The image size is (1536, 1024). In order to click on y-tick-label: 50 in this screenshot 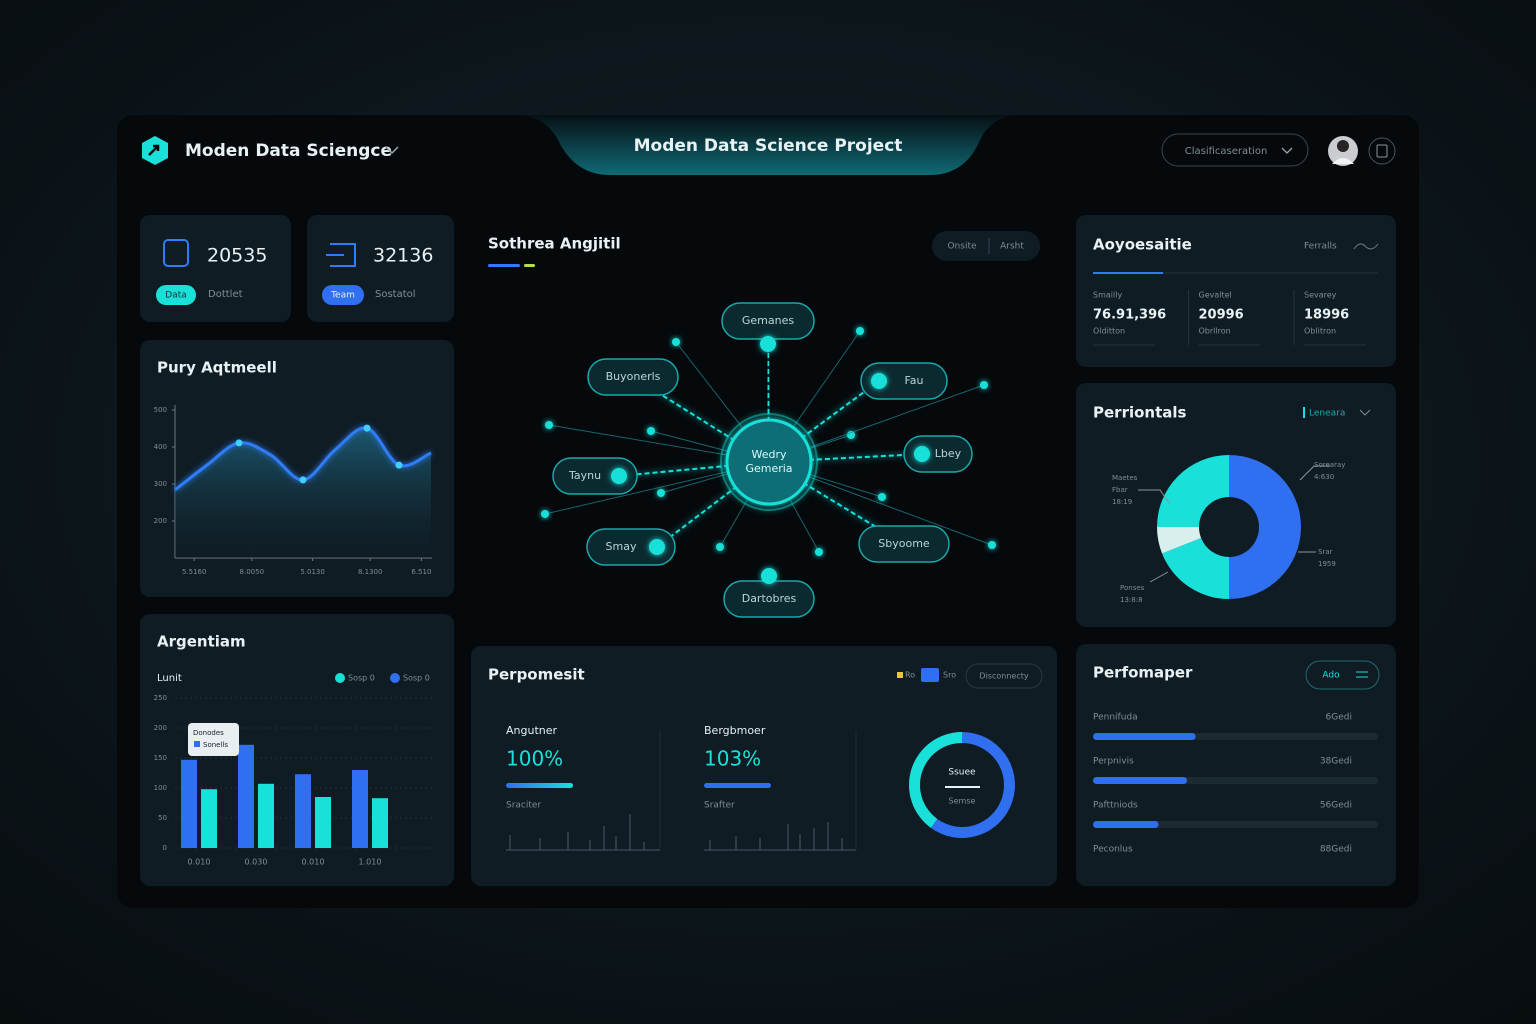, I will do `click(162, 818)`.